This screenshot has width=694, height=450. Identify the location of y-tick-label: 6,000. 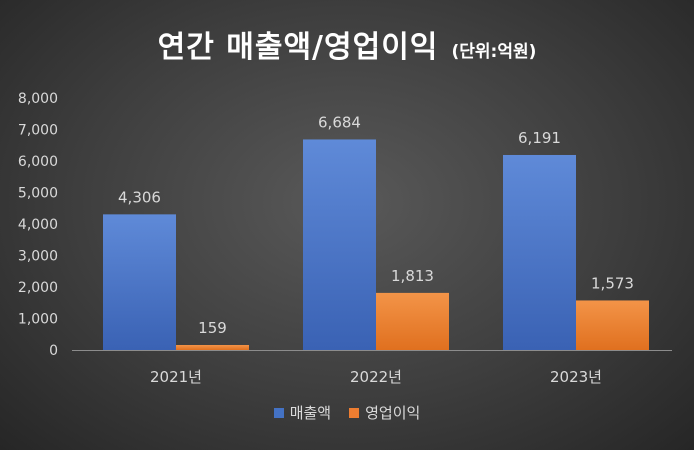
(38, 162).